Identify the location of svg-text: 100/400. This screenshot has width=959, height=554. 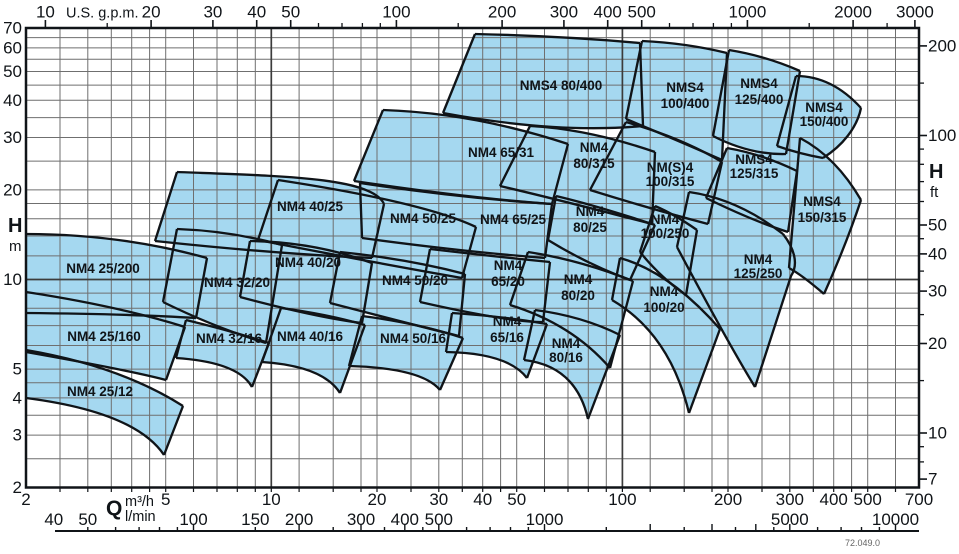
(685, 103).